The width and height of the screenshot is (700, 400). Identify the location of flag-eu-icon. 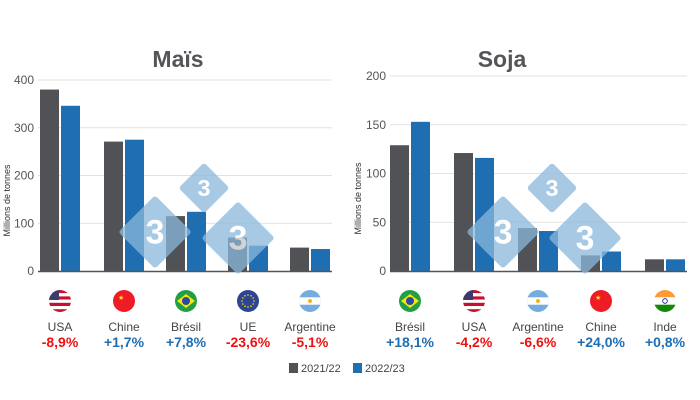
(248, 301).